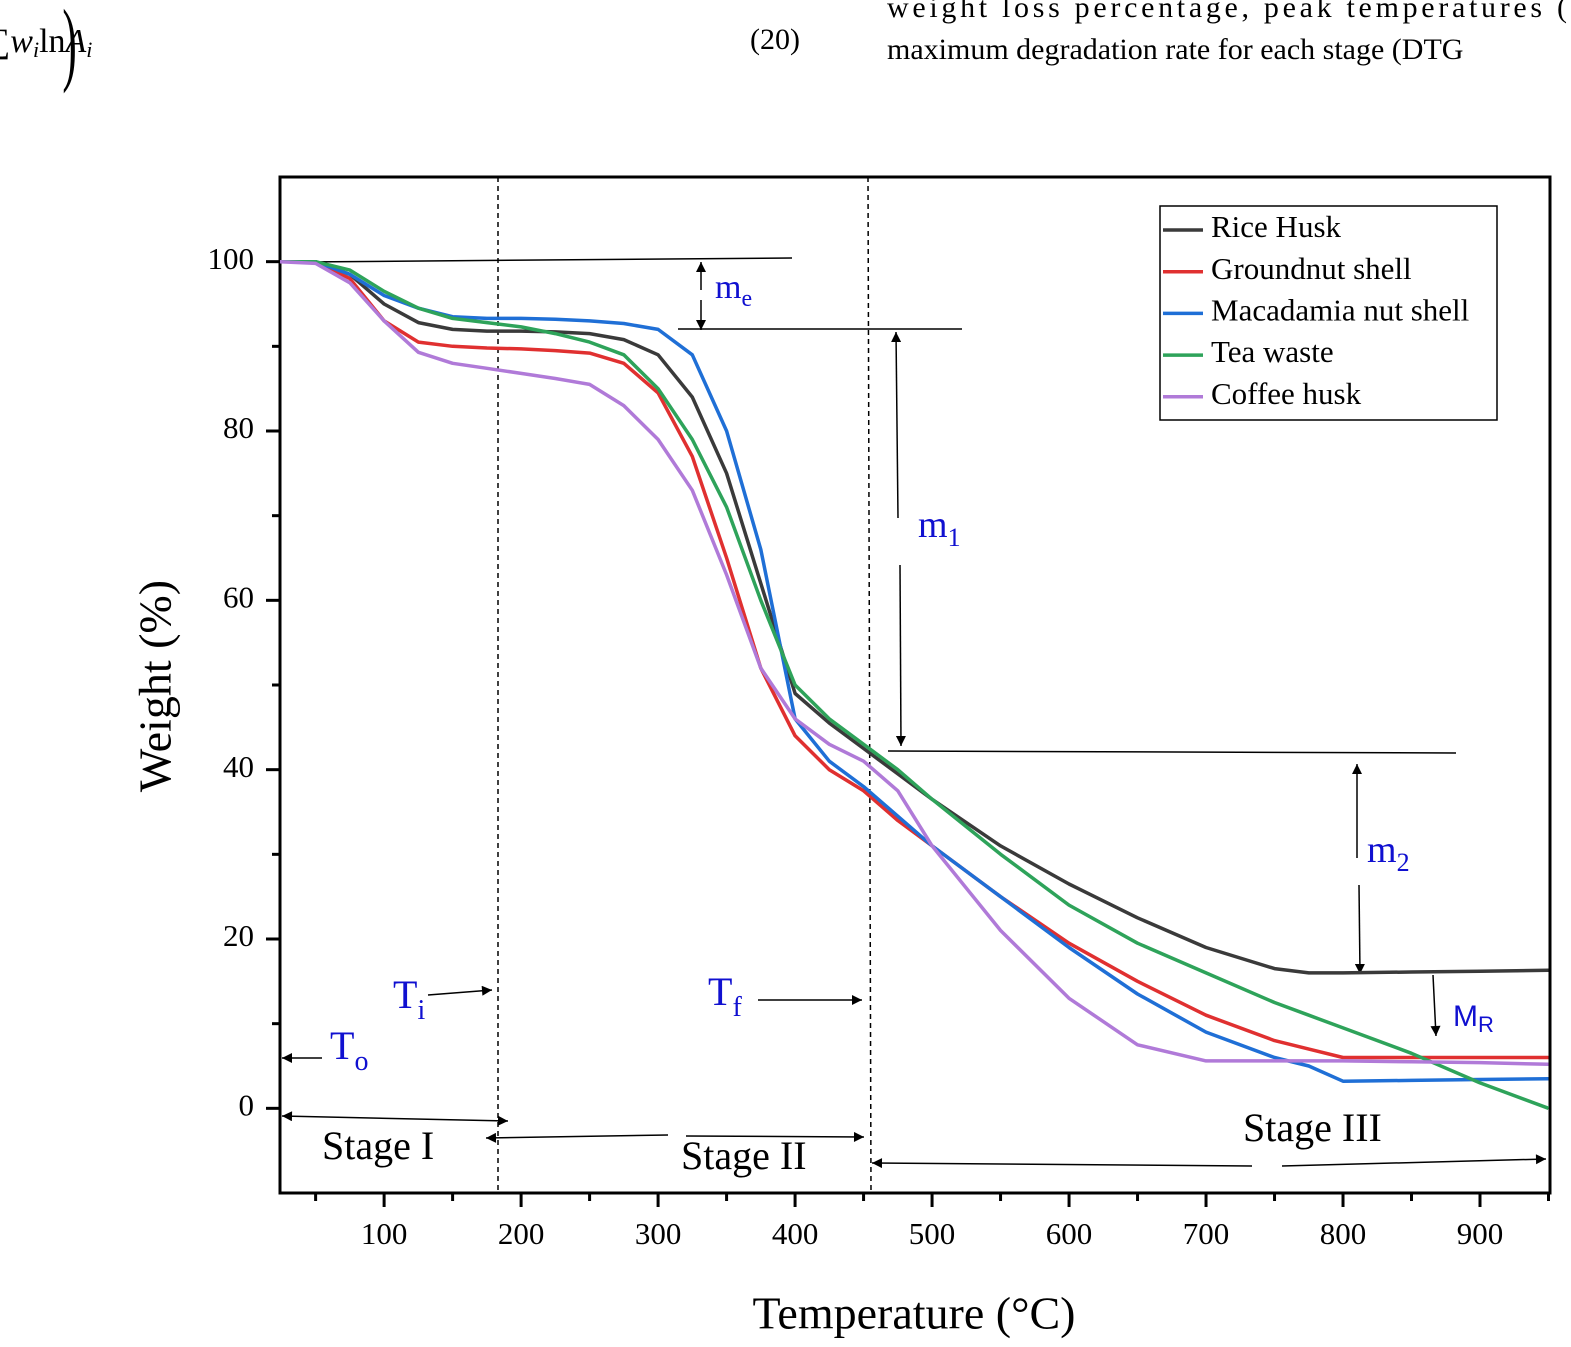  What do you see at coordinates (1480, 1233) in the screenshot?
I see `x-tick-label: 900` at bounding box center [1480, 1233].